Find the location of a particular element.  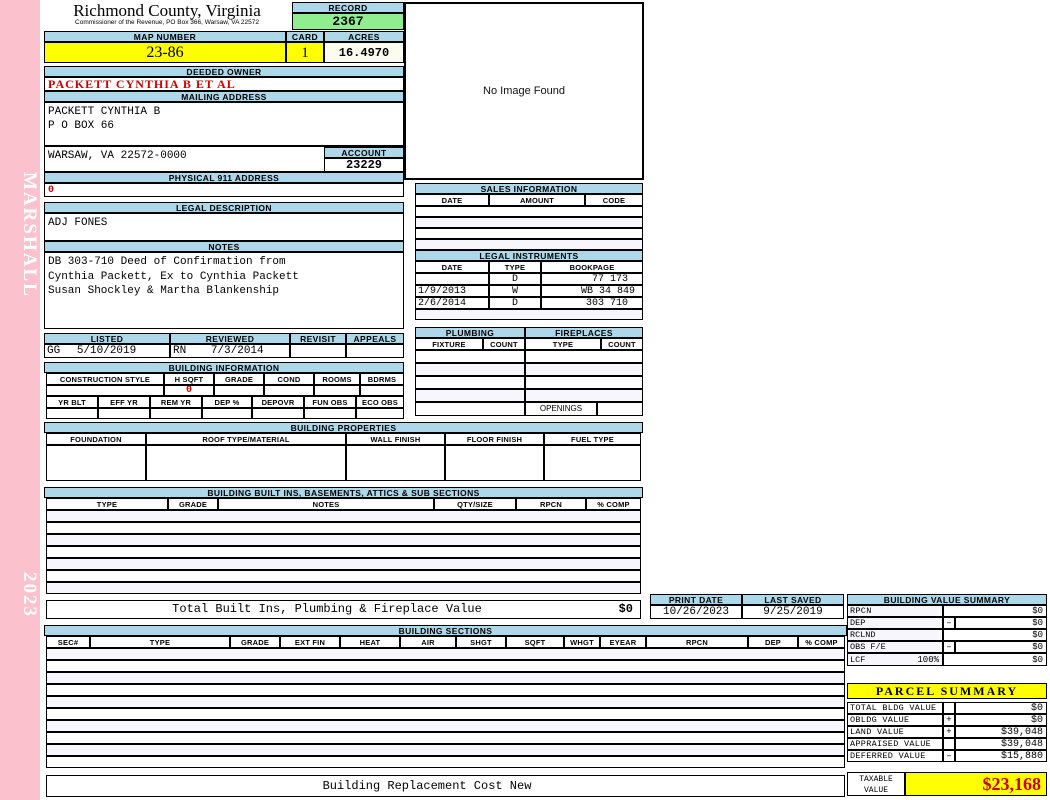

bi-val-bdrms is located at coordinates (382, 390).